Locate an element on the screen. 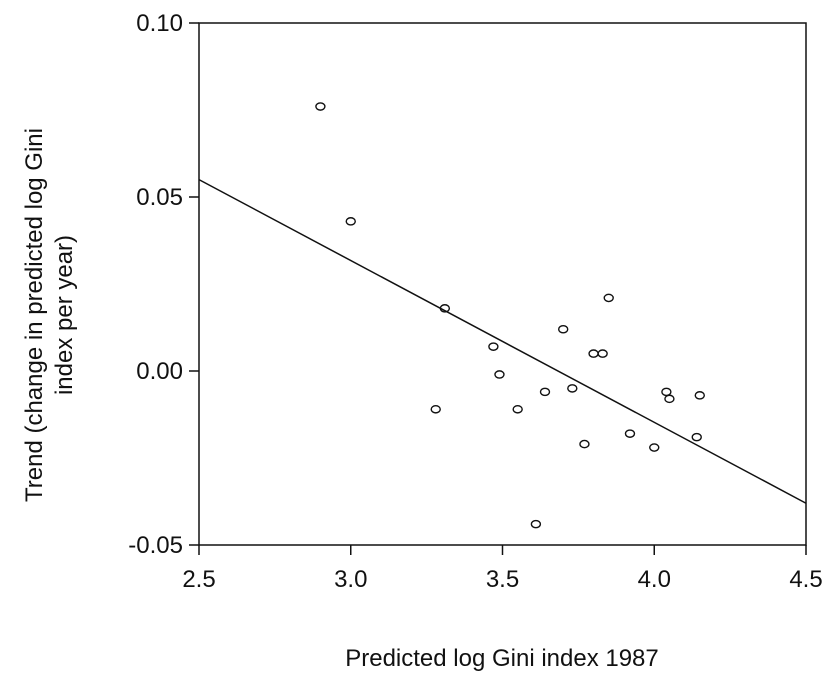 The width and height of the screenshot is (826, 676). x-tick-label: 3.5 is located at coordinates (502, 579).